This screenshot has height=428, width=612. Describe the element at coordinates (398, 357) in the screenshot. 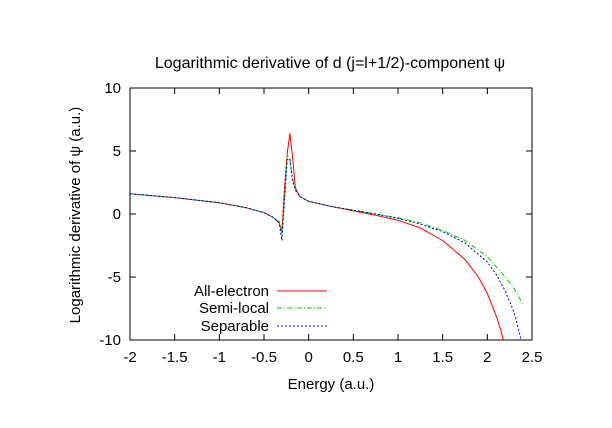

I see `x-tick-label: 1` at that location.